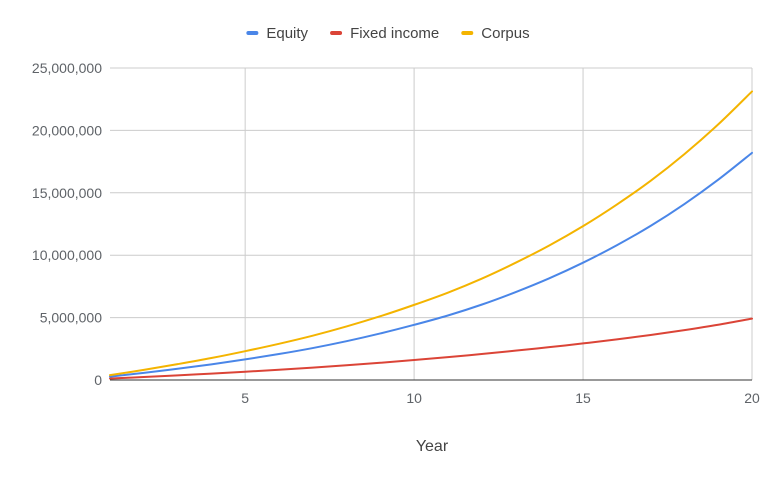  I want to click on x-tick-label: 5, so click(245, 398).